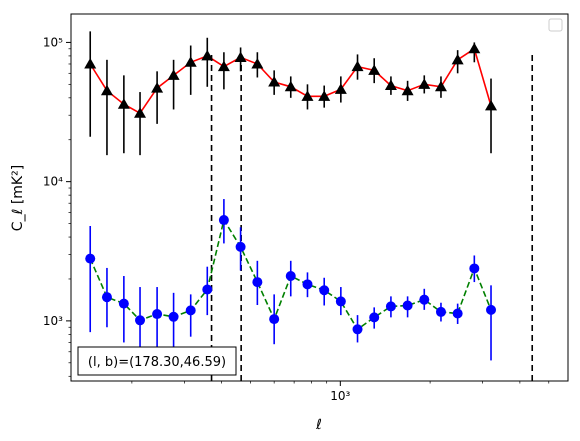 Image resolution: width=580 pixels, height=441 pixels. What do you see at coordinates (18, 198) in the screenshot?
I see `y-axis-label: C_ℓ [mK²]` at bounding box center [18, 198].